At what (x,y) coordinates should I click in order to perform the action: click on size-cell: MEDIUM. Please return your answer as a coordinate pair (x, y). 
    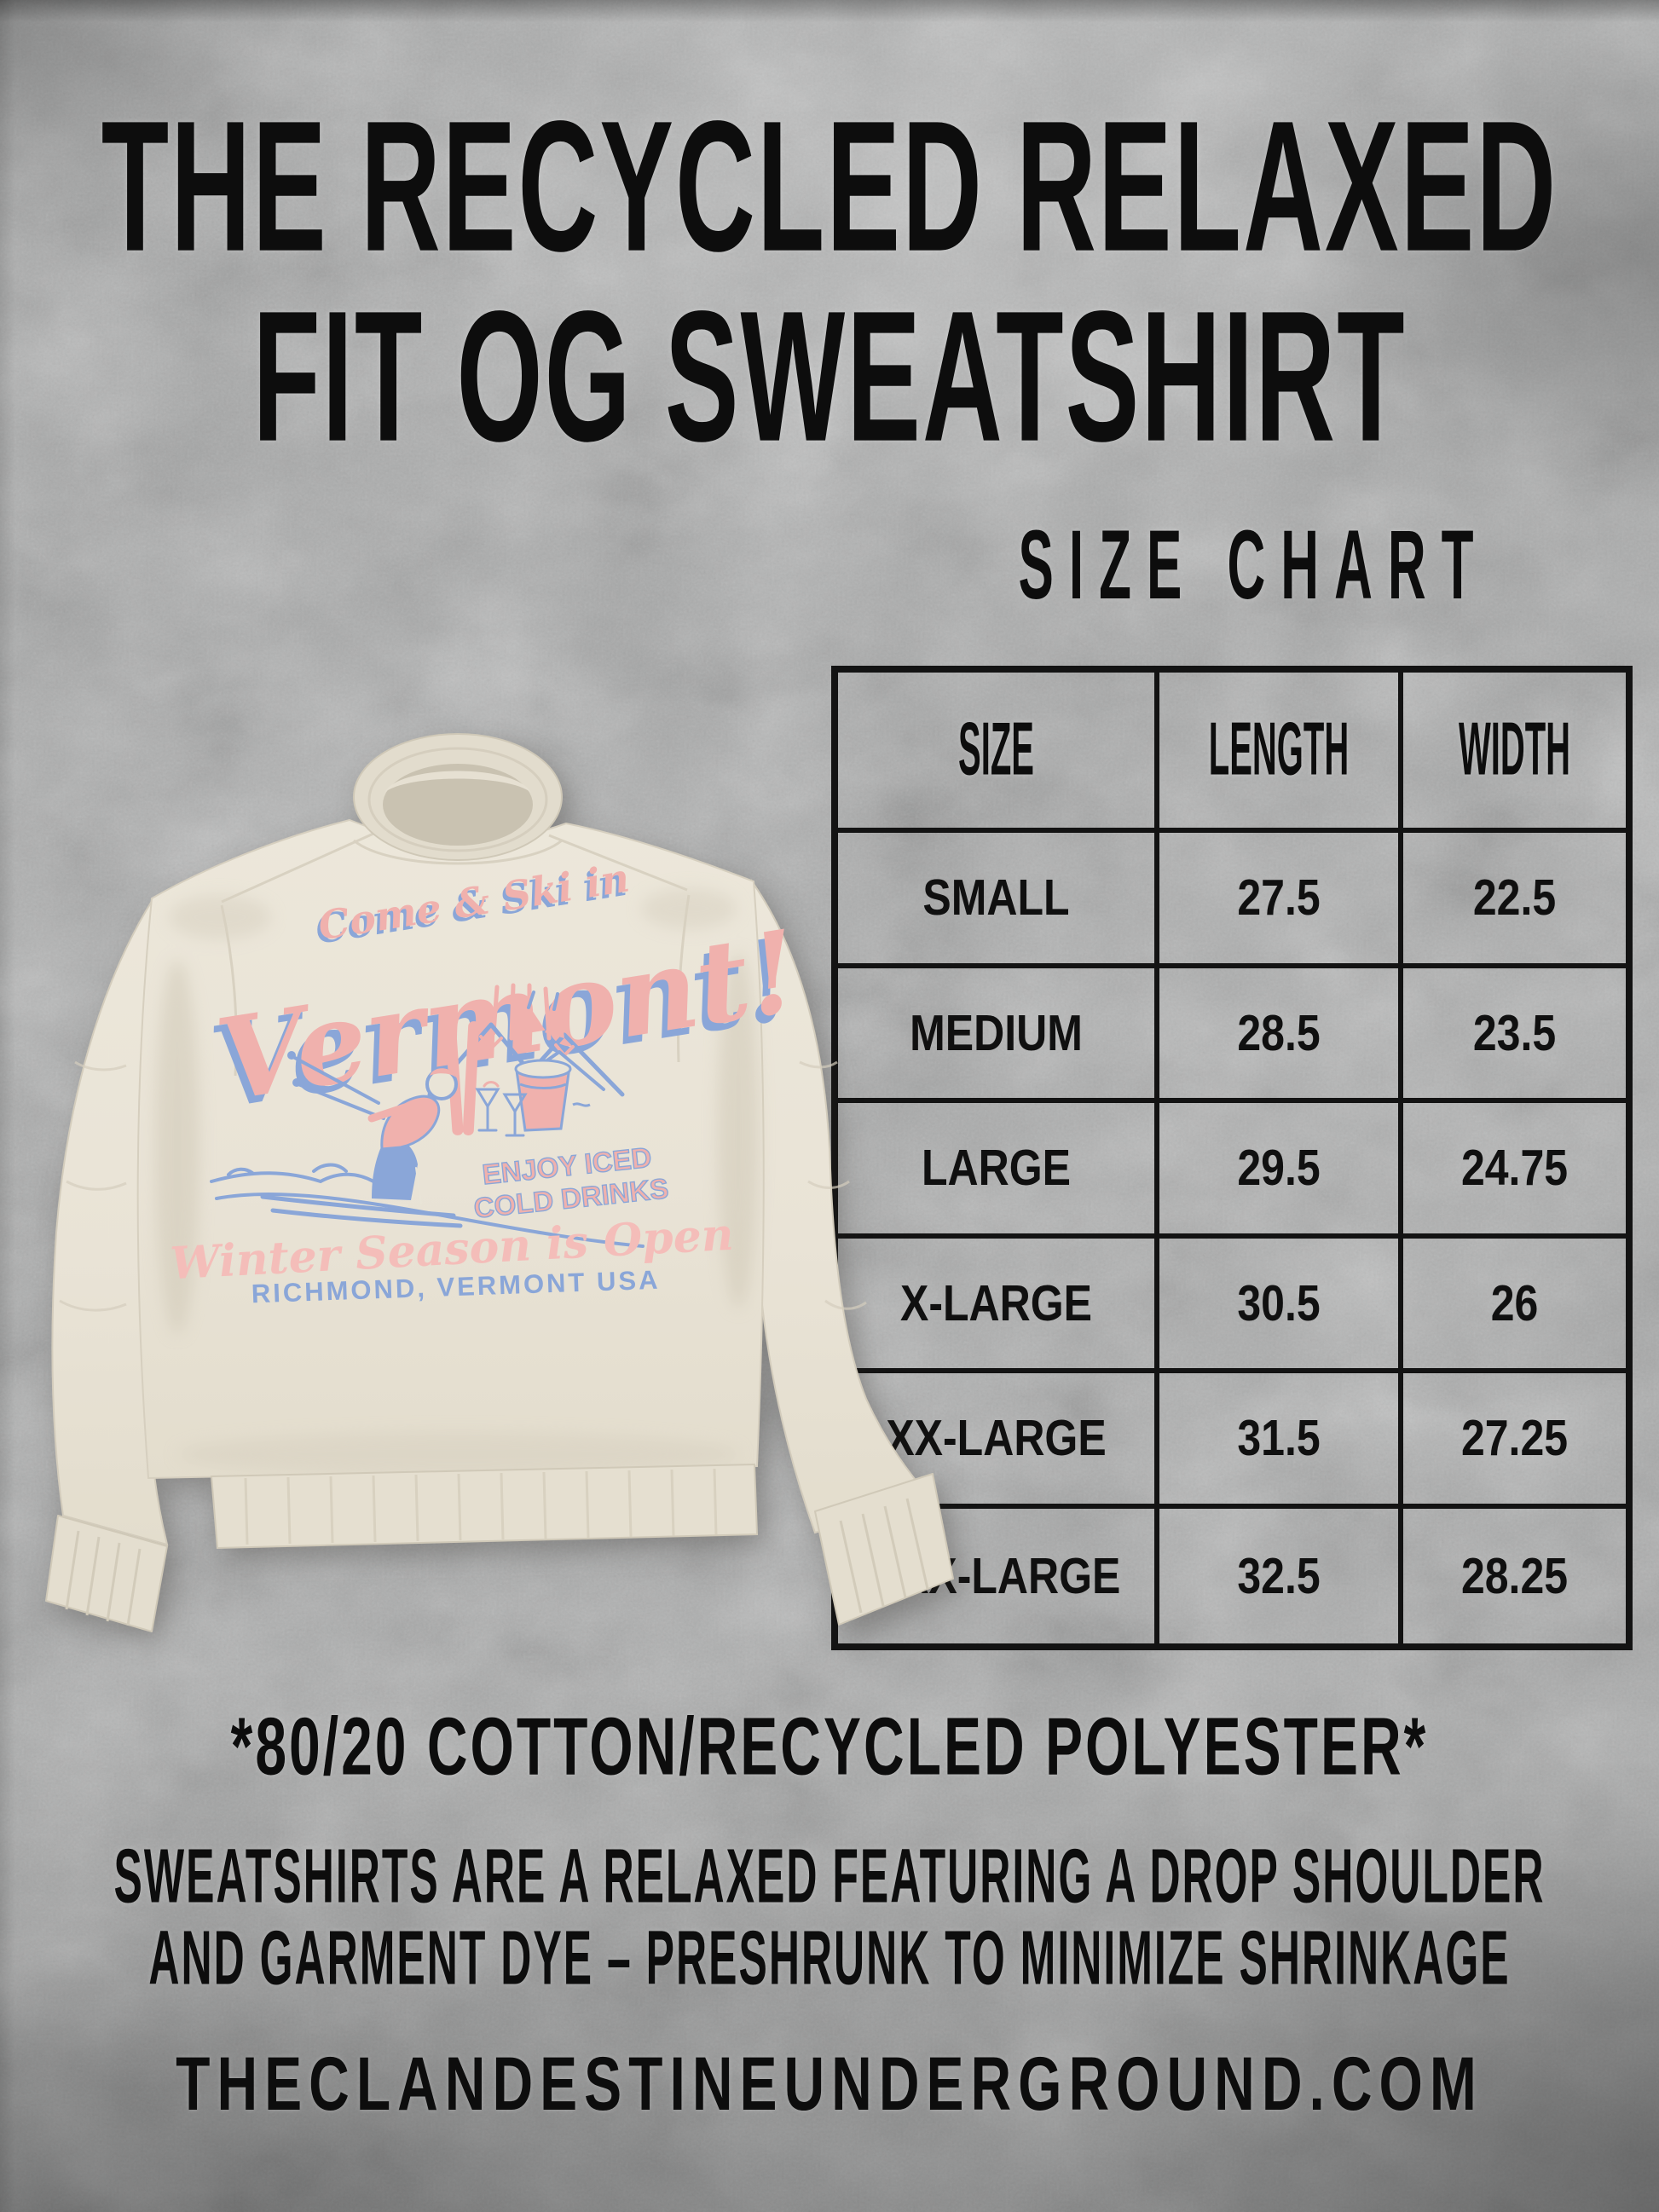
    Looking at the image, I should click on (999, 1035).